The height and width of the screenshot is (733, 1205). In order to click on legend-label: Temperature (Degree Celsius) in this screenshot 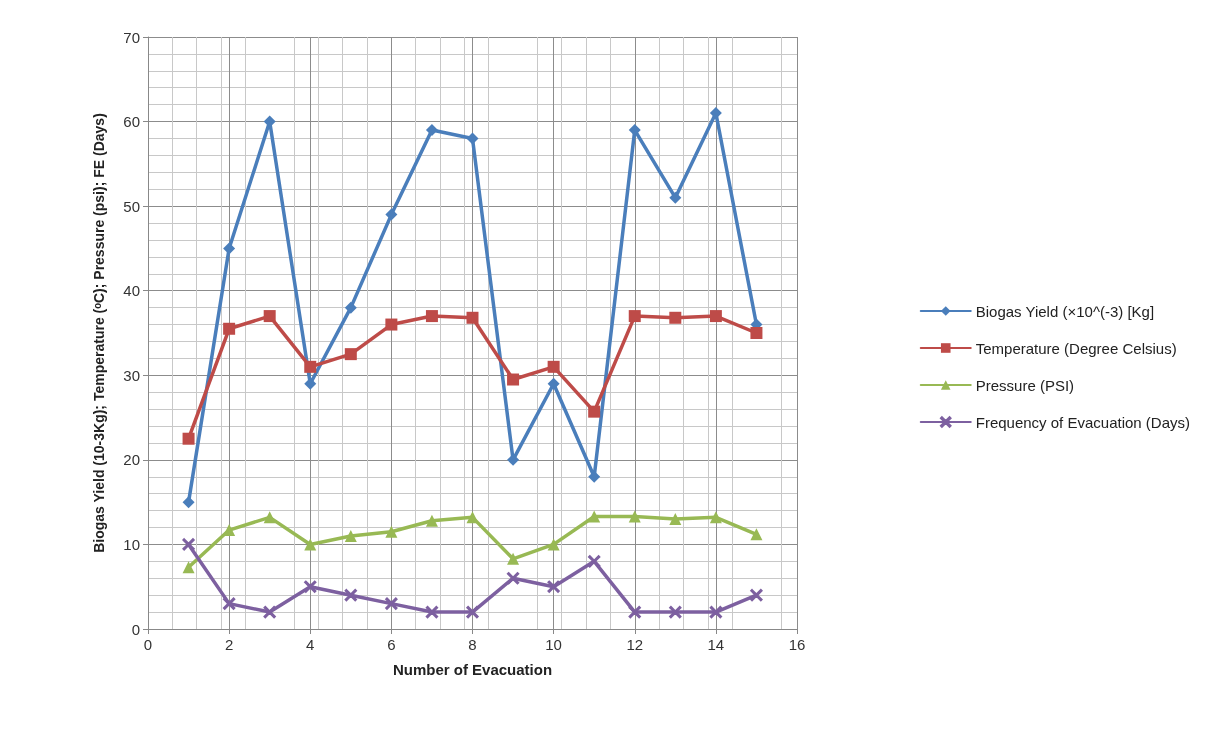, I will do `click(1076, 348)`.